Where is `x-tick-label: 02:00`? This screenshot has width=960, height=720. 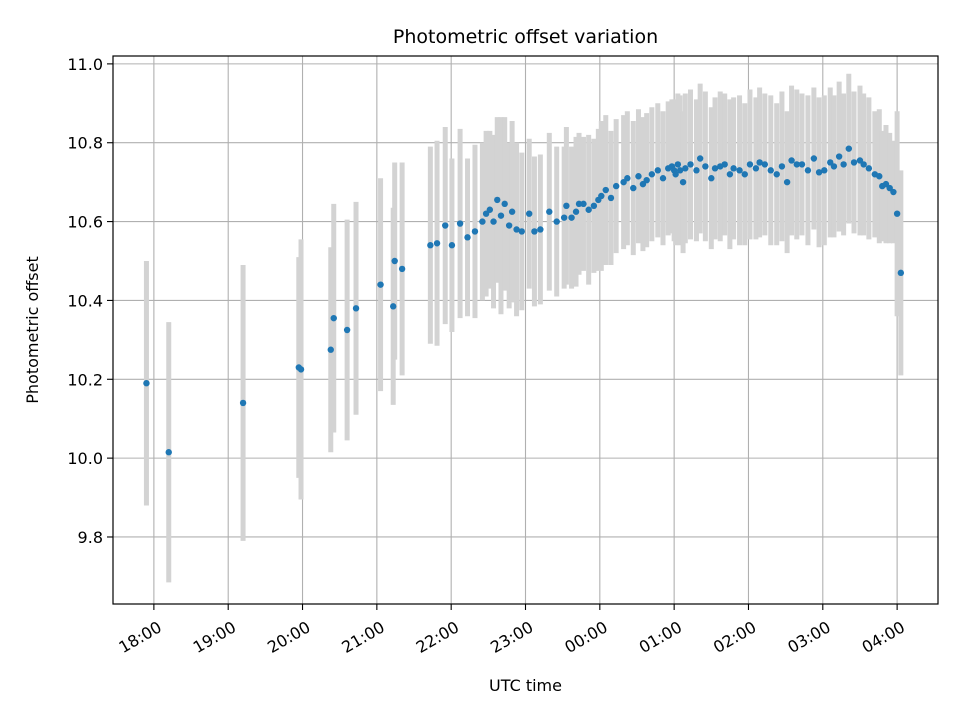 x-tick-label: 02:00 is located at coordinates (734, 637).